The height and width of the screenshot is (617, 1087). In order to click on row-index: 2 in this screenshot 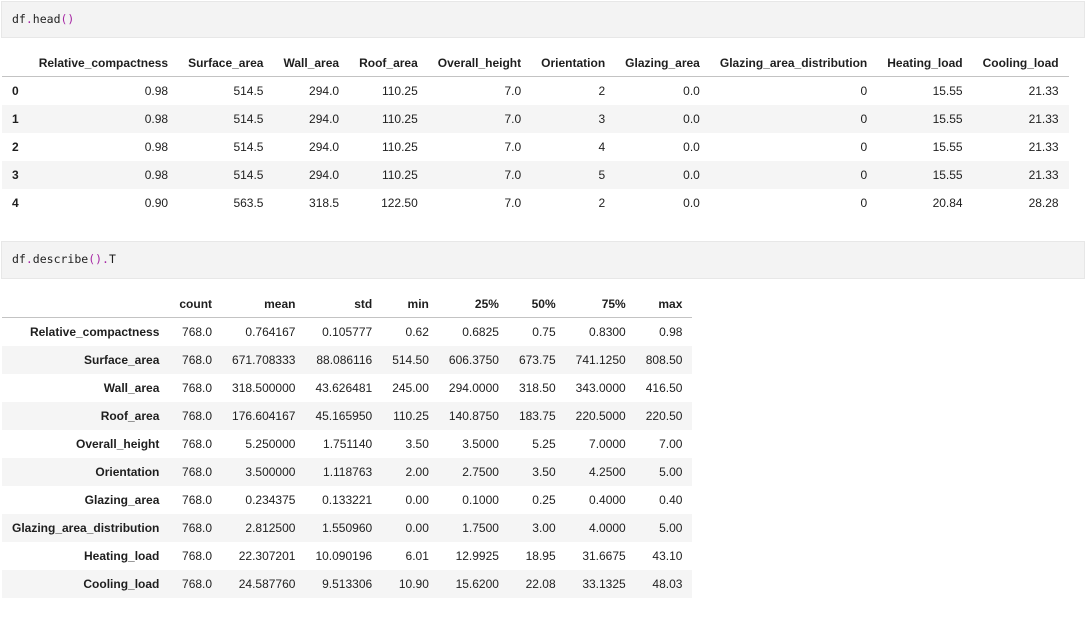, I will do `click(15, 147)`.